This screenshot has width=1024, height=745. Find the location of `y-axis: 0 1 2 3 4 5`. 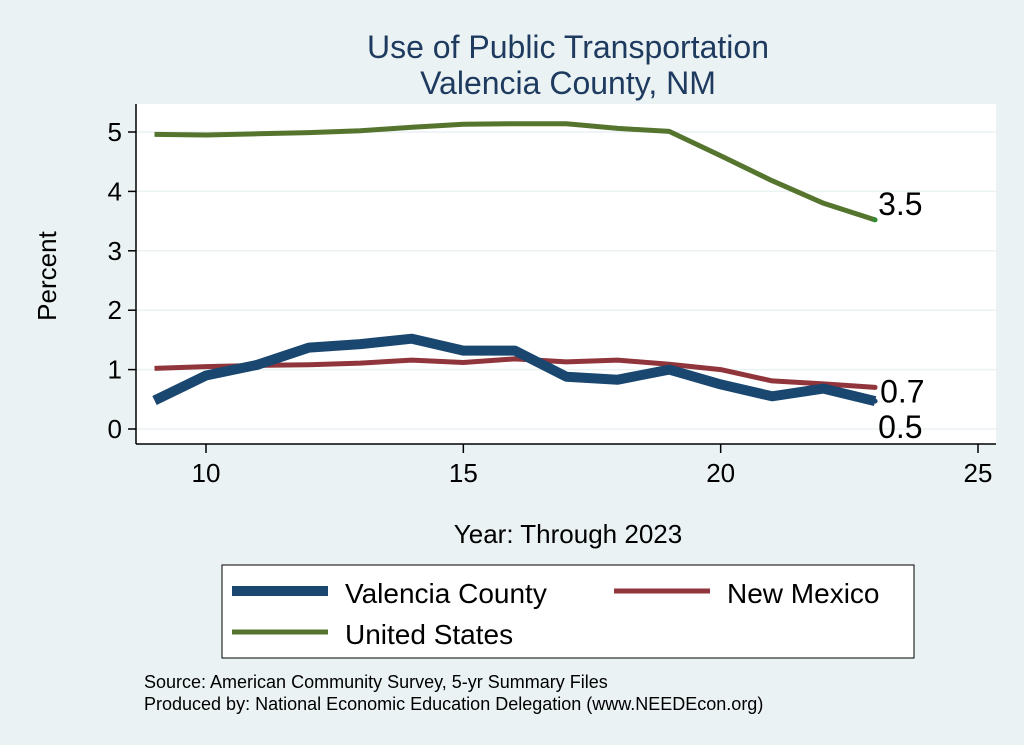

y-axis: 0 1 2 3 4 5 is located at coordinates (122, 274).